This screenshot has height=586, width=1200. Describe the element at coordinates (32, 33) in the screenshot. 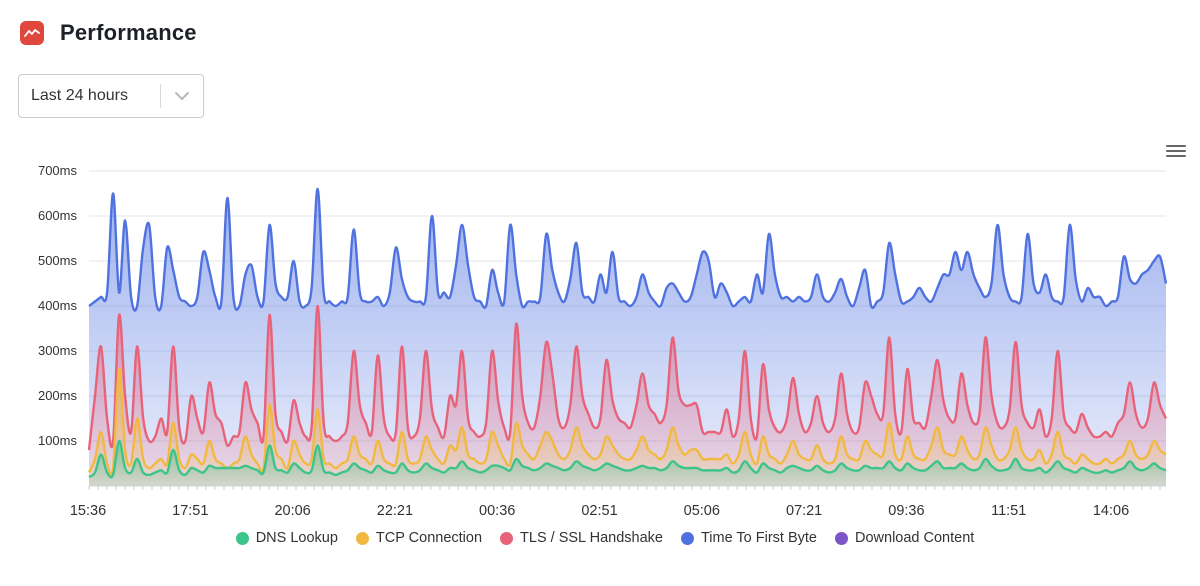

I see `chart-line-icon` at that location.